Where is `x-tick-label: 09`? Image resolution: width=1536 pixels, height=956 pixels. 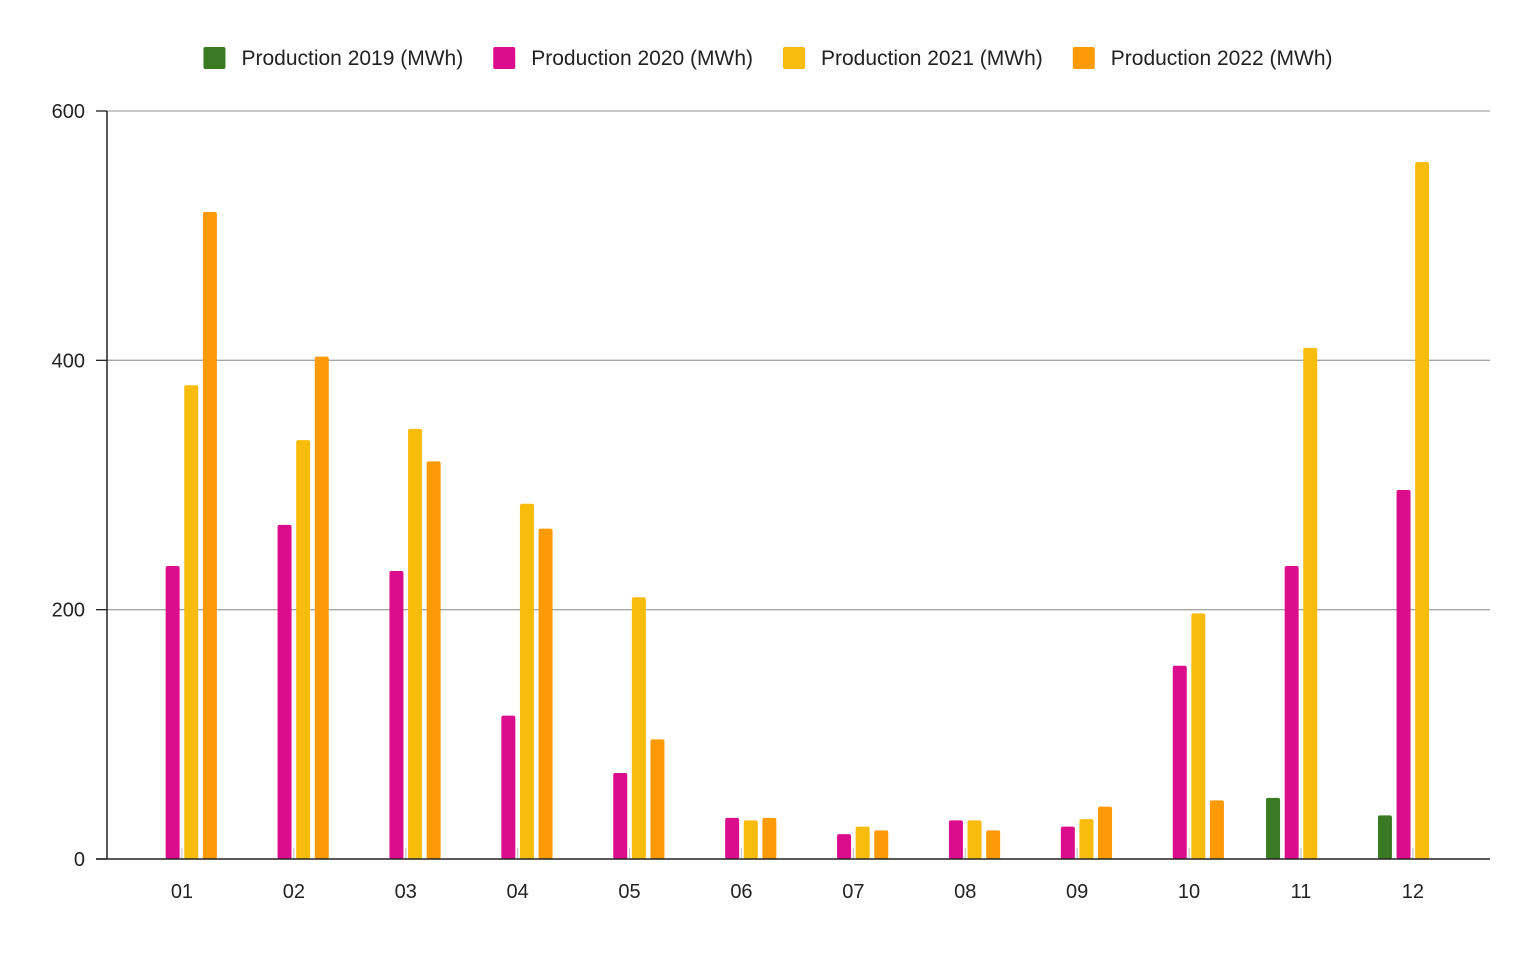 x-tick-label: 09 is located at coordinates (1077, 892).